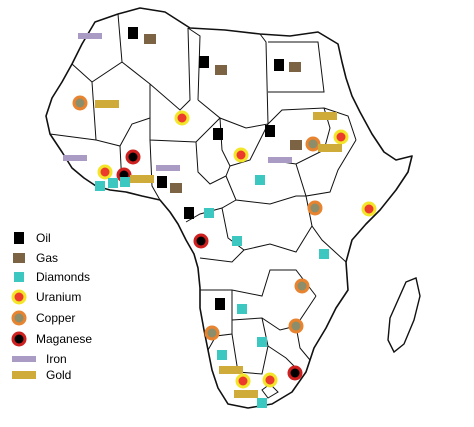 The width and height of the screenshot is (474, 427). Describe the element at coordinates (64, 339) in the screenshot. I see `legend-label-maganese: Maganese` at that location.